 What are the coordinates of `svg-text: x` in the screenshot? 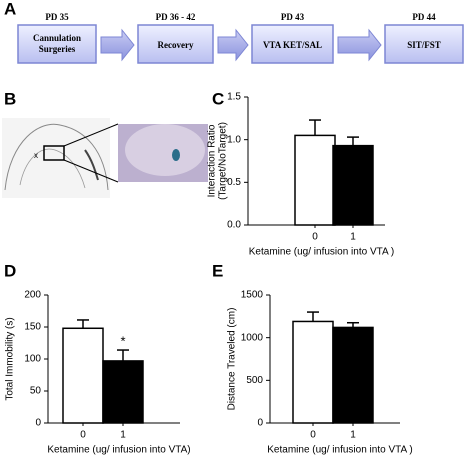 It's located at (36, 155).